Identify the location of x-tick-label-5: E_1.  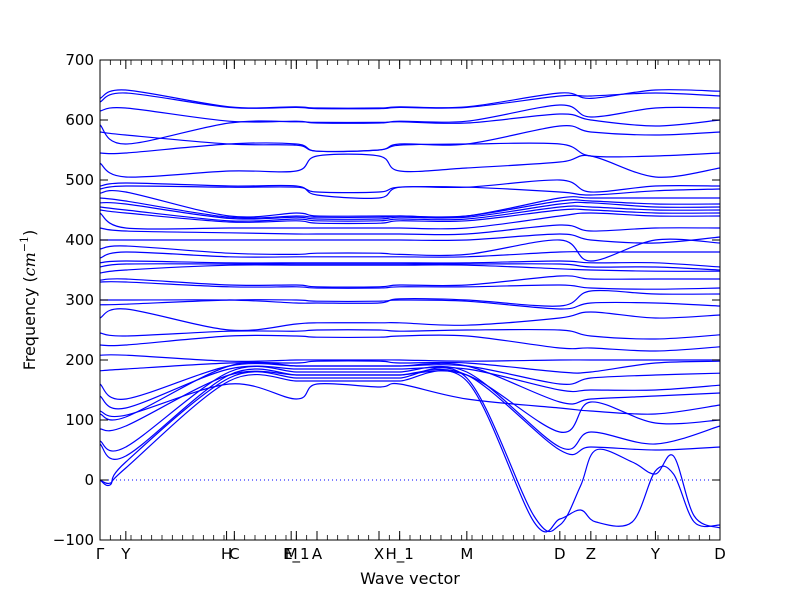
(296, 554).